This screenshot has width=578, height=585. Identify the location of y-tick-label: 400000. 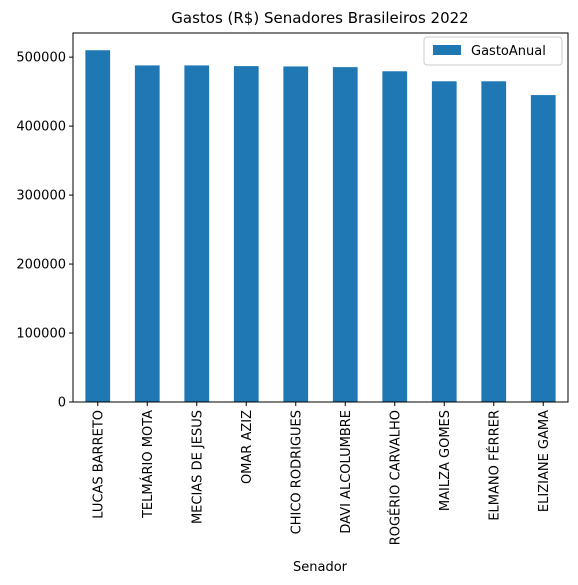
(41, 127).